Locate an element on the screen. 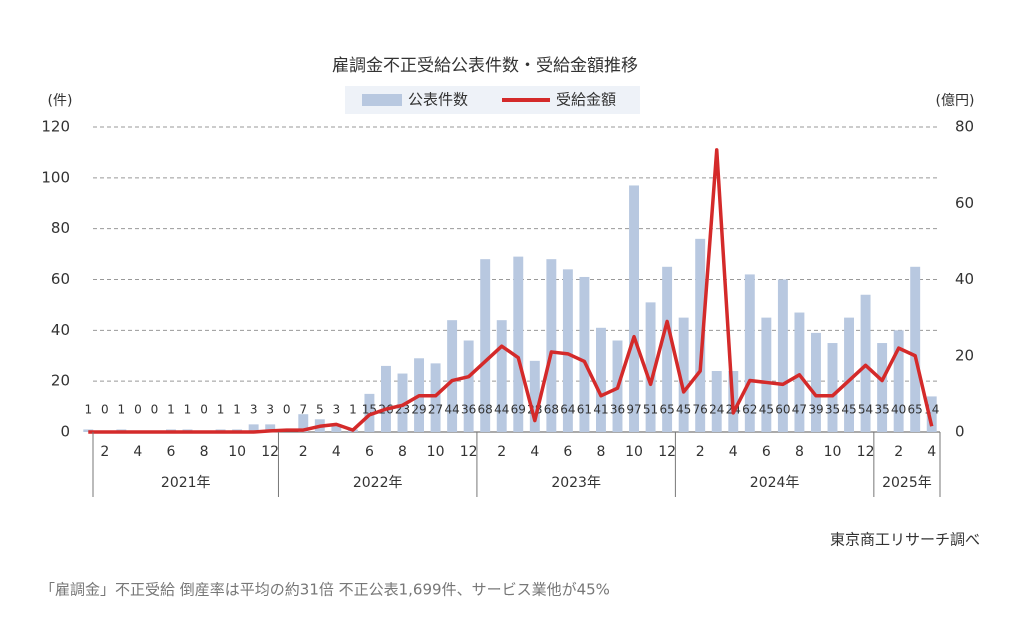 This screenshot has height=625, width=1024. year-label: 2023年 is located at coordinates (576, 483).